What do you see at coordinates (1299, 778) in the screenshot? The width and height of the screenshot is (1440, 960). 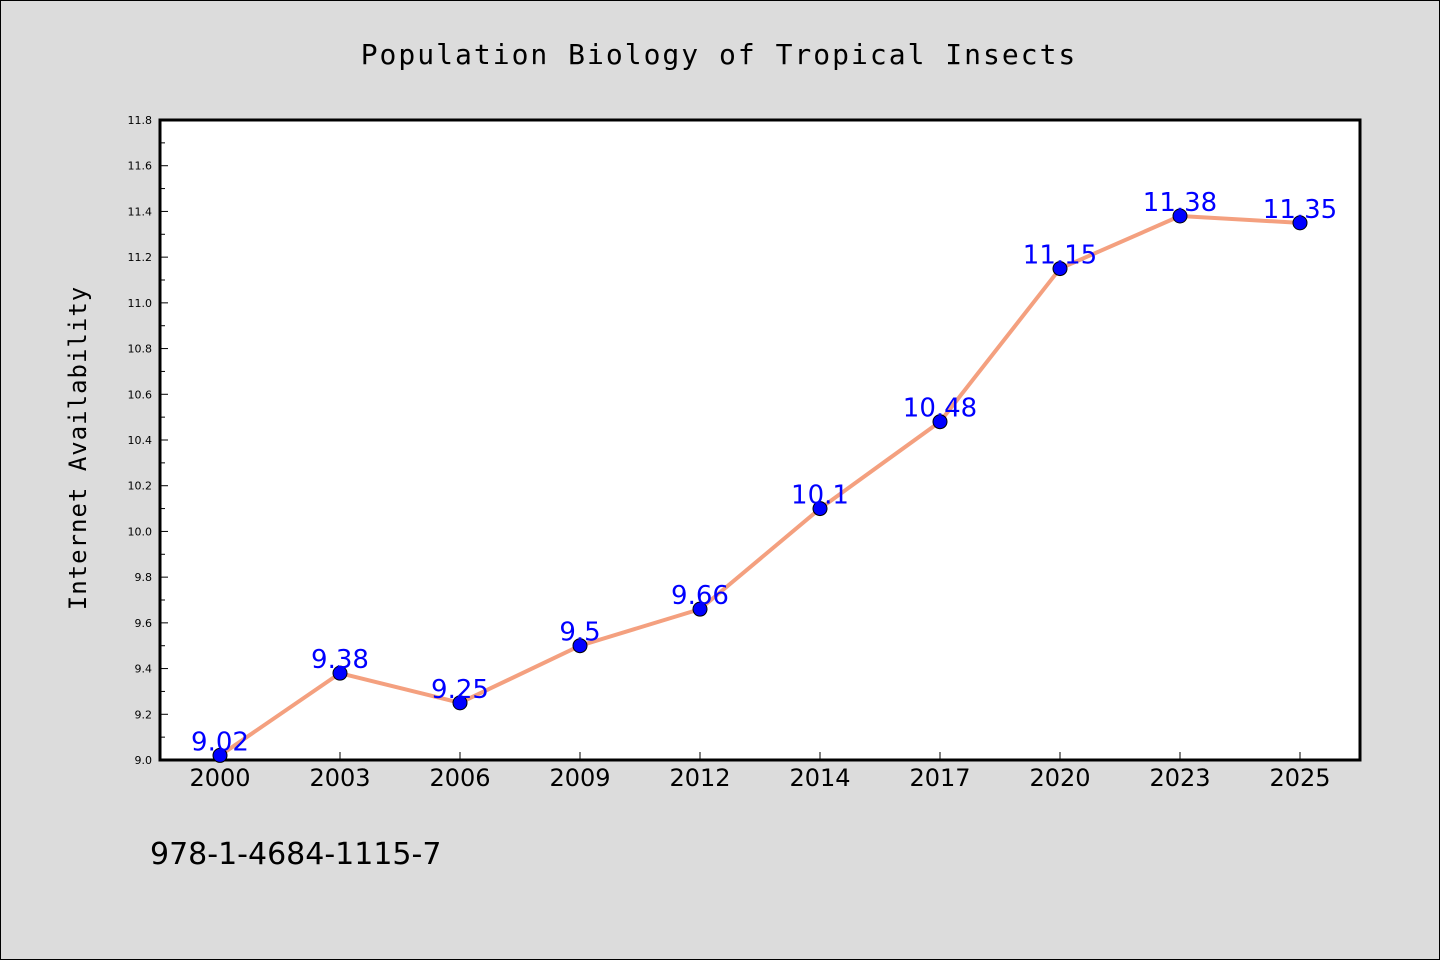 I see `x-tick-label: 2025` at bounding box center [1299, 778].